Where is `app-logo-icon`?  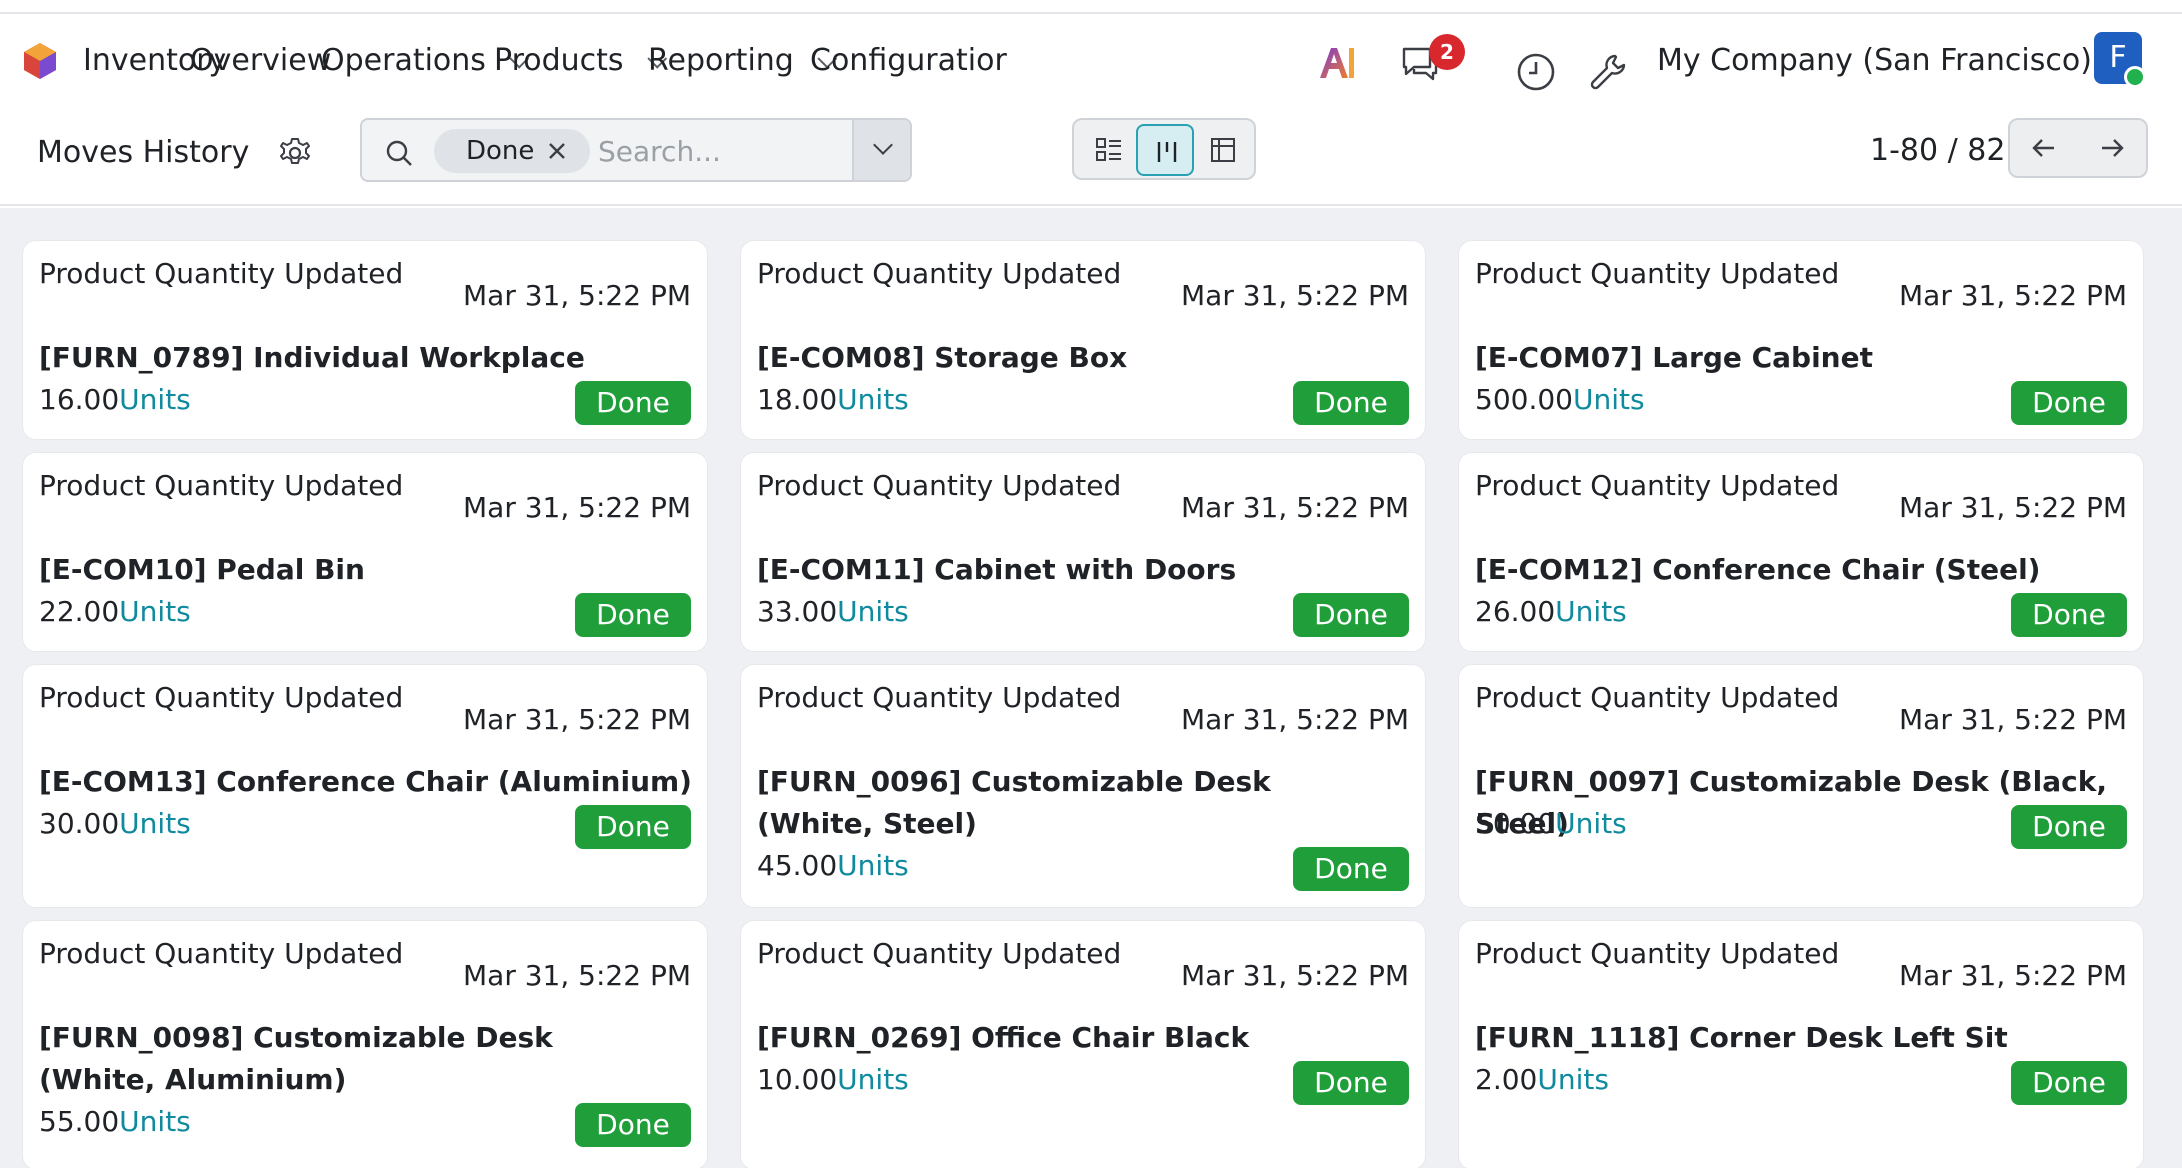 app-logo-icon is located at coordinates (40, 61).